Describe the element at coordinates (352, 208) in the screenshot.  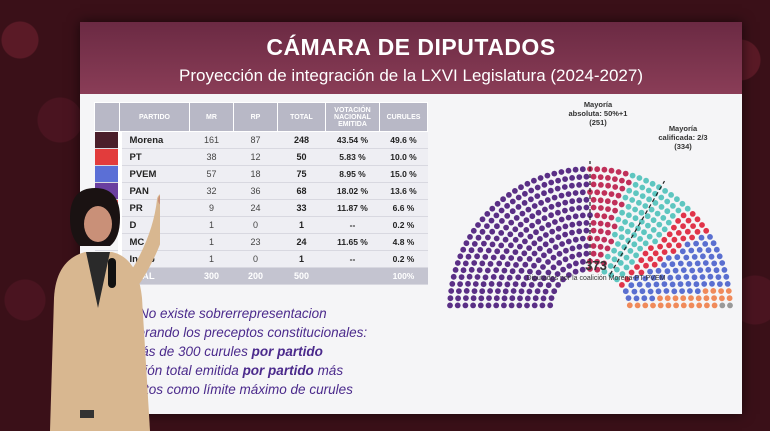
I see `vote-value: 11.87 %` at that location.